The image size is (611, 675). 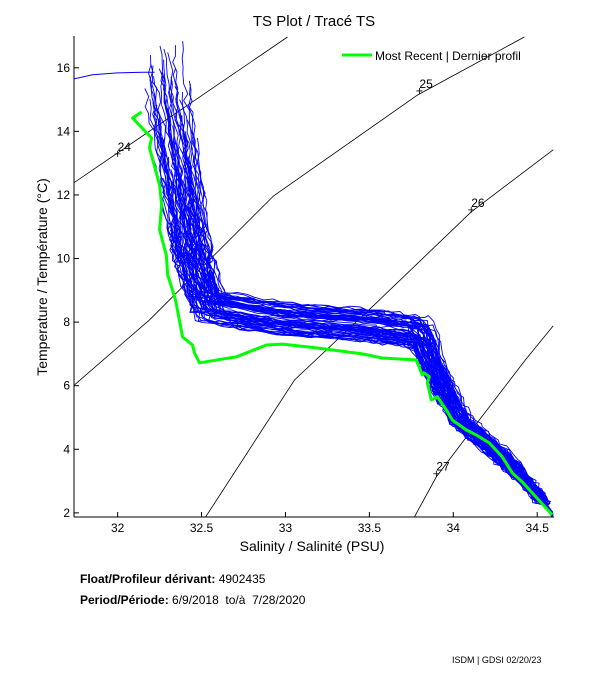 What do you see at coordinates (118, 528) in the screenshot?
I see `x-tick-label: 32` at bounding box center [118, 528].